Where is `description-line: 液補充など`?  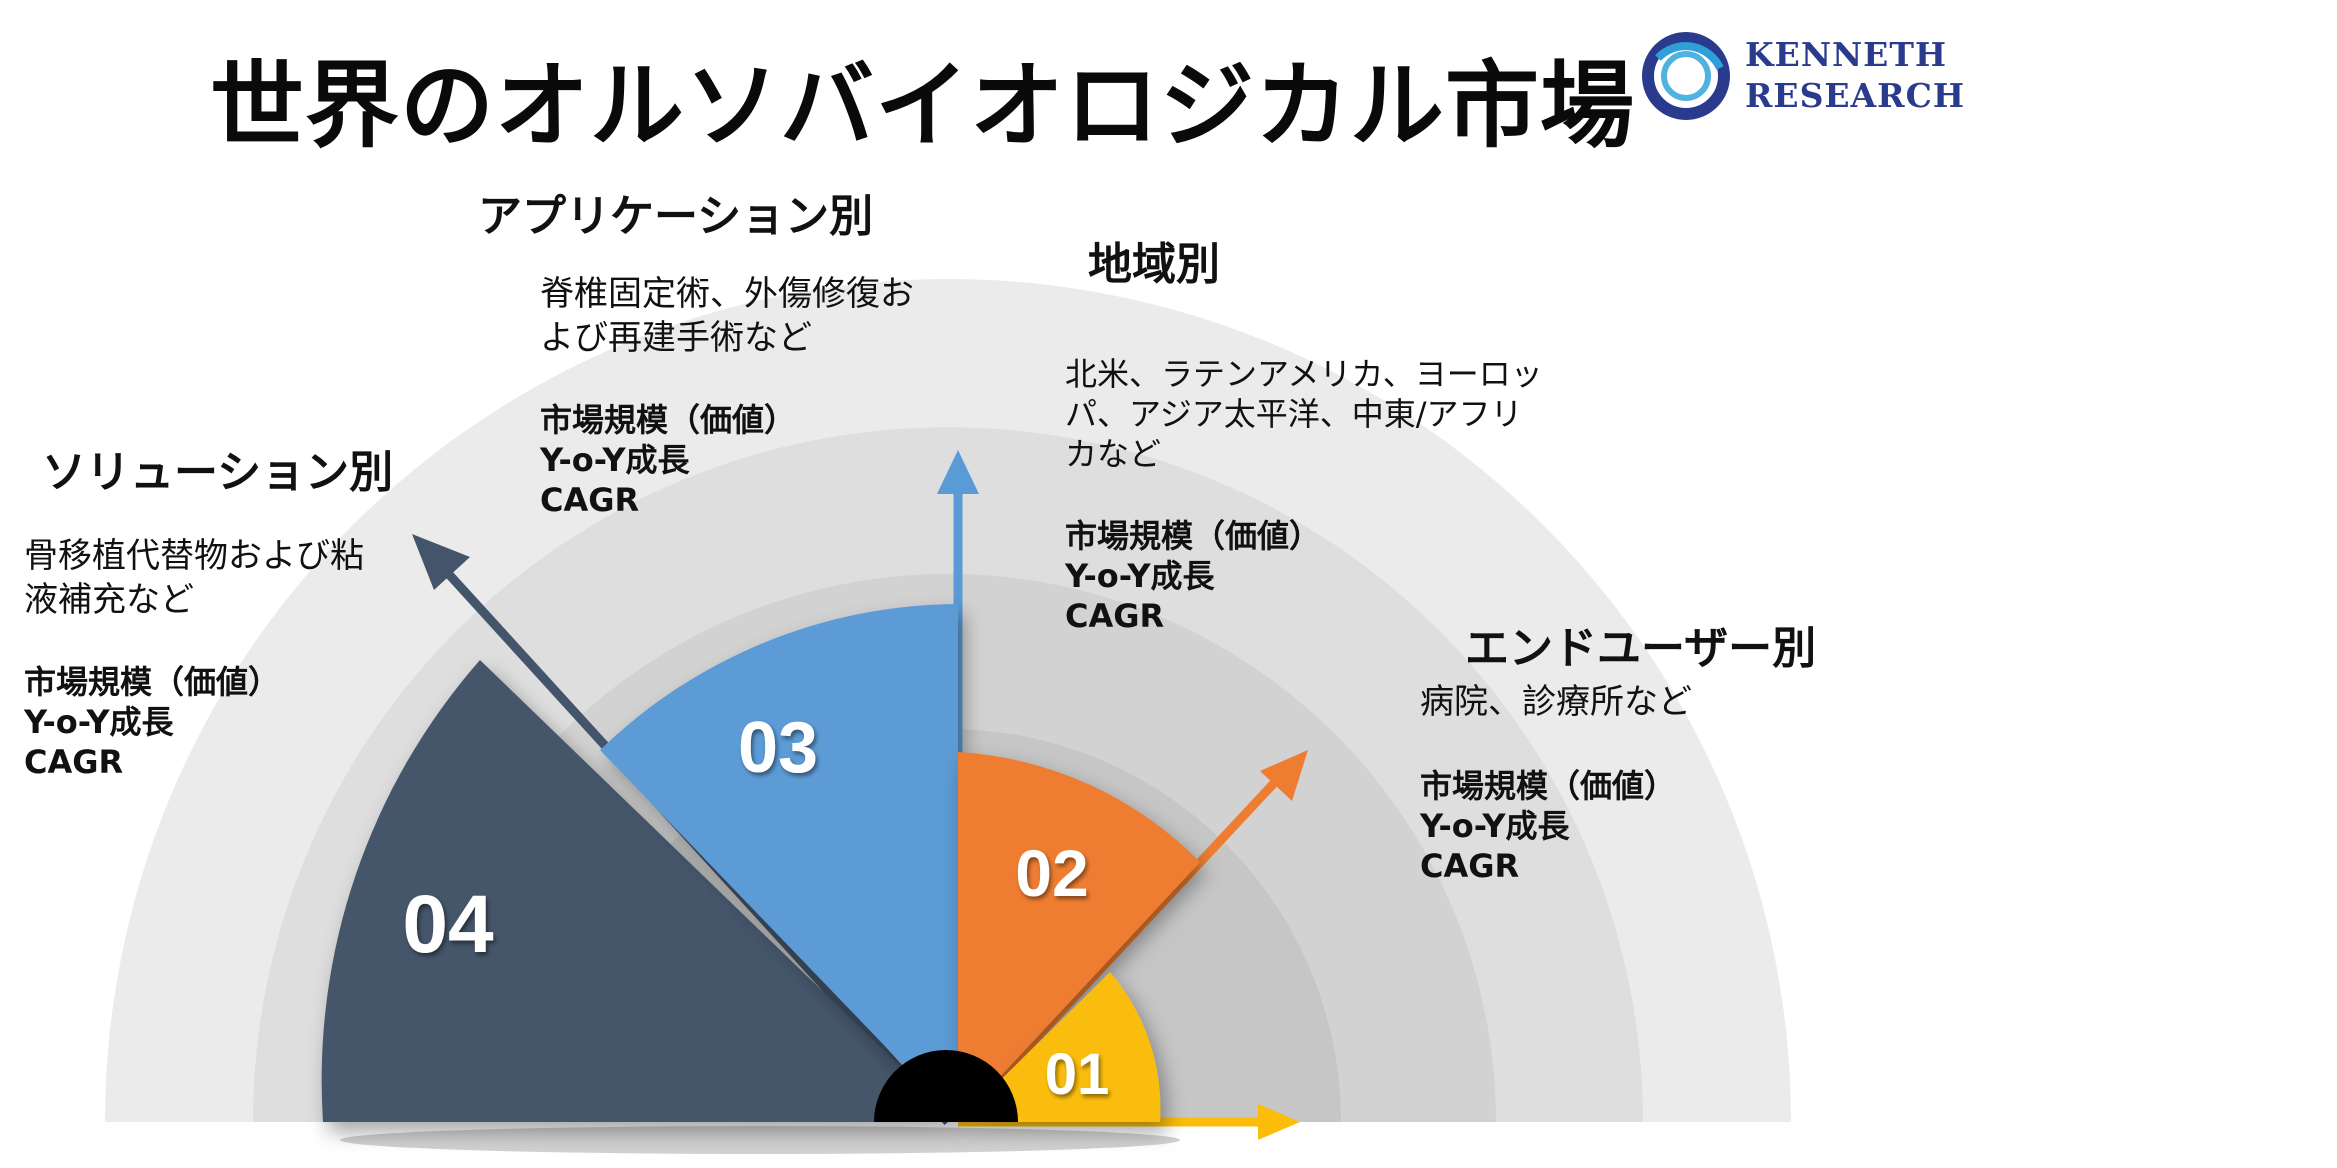
description-line: 液補充など is located at coordinates (109, 600).